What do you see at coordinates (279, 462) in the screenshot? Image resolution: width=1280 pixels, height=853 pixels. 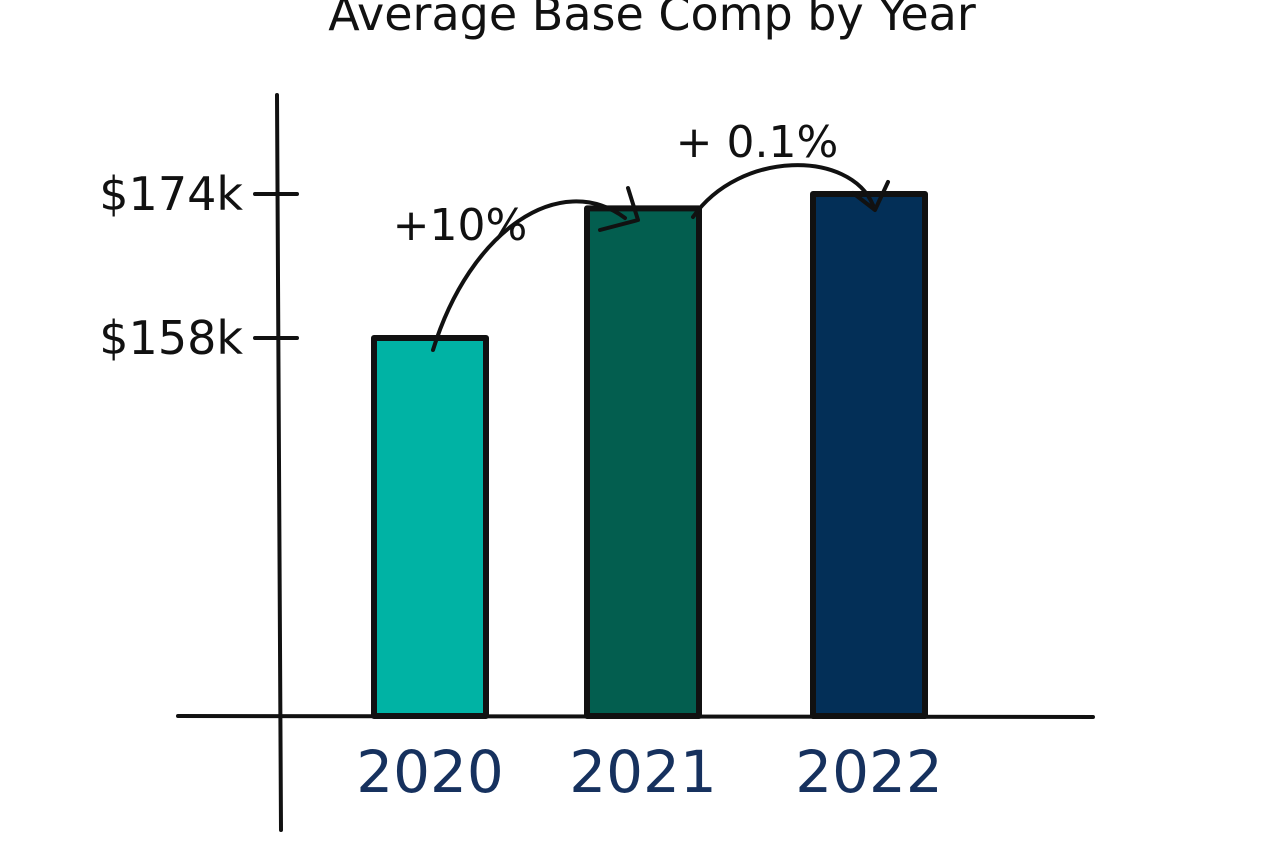 I see `y-axis` at bounding box center [279, 462].